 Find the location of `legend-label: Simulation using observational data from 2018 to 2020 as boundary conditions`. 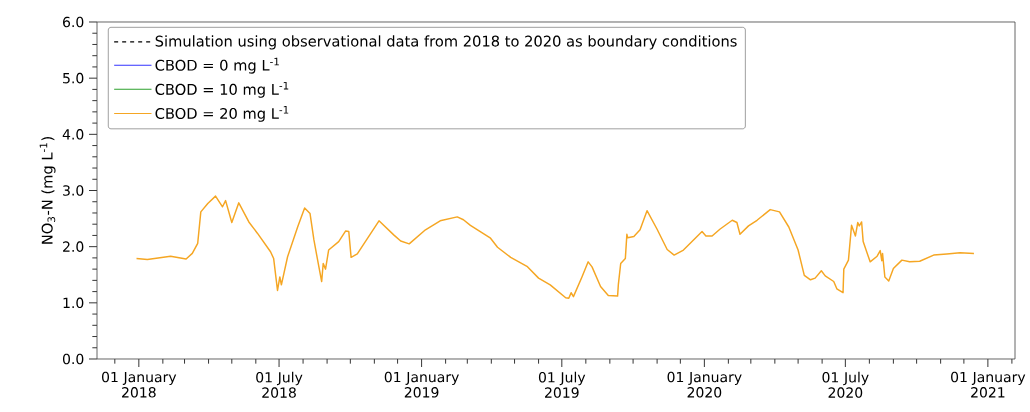

legend-label: Simulation using observational data from 2018 to 2020 as boundary conditions is located at coordinates (446, 42).